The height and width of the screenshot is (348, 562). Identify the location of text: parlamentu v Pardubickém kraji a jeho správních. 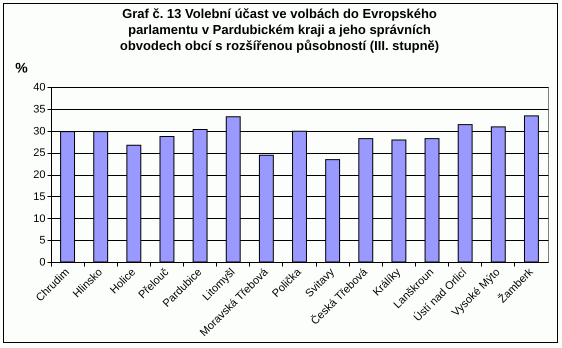
(279, 29).